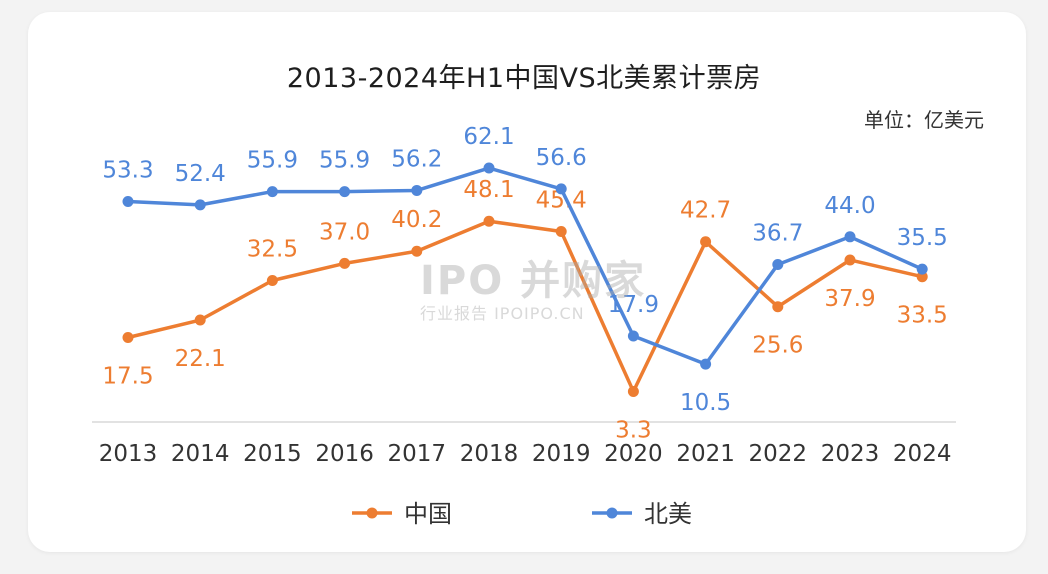  What do you see at coordinates (488, 137) in the screenshot?
I see `data-label: 62.1` at bounding box center [488, 137].